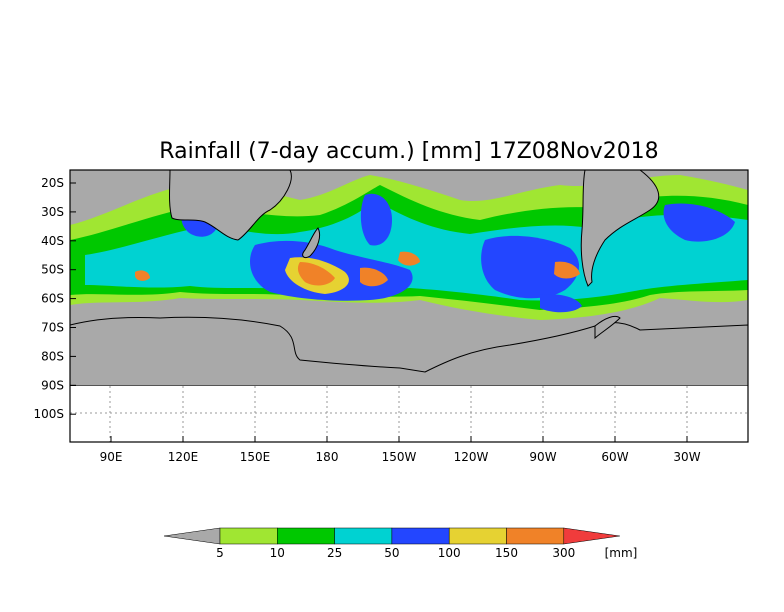 This screenshot has width=784, height=612. I want to click on legend-arrow-low, so click(192, 536).